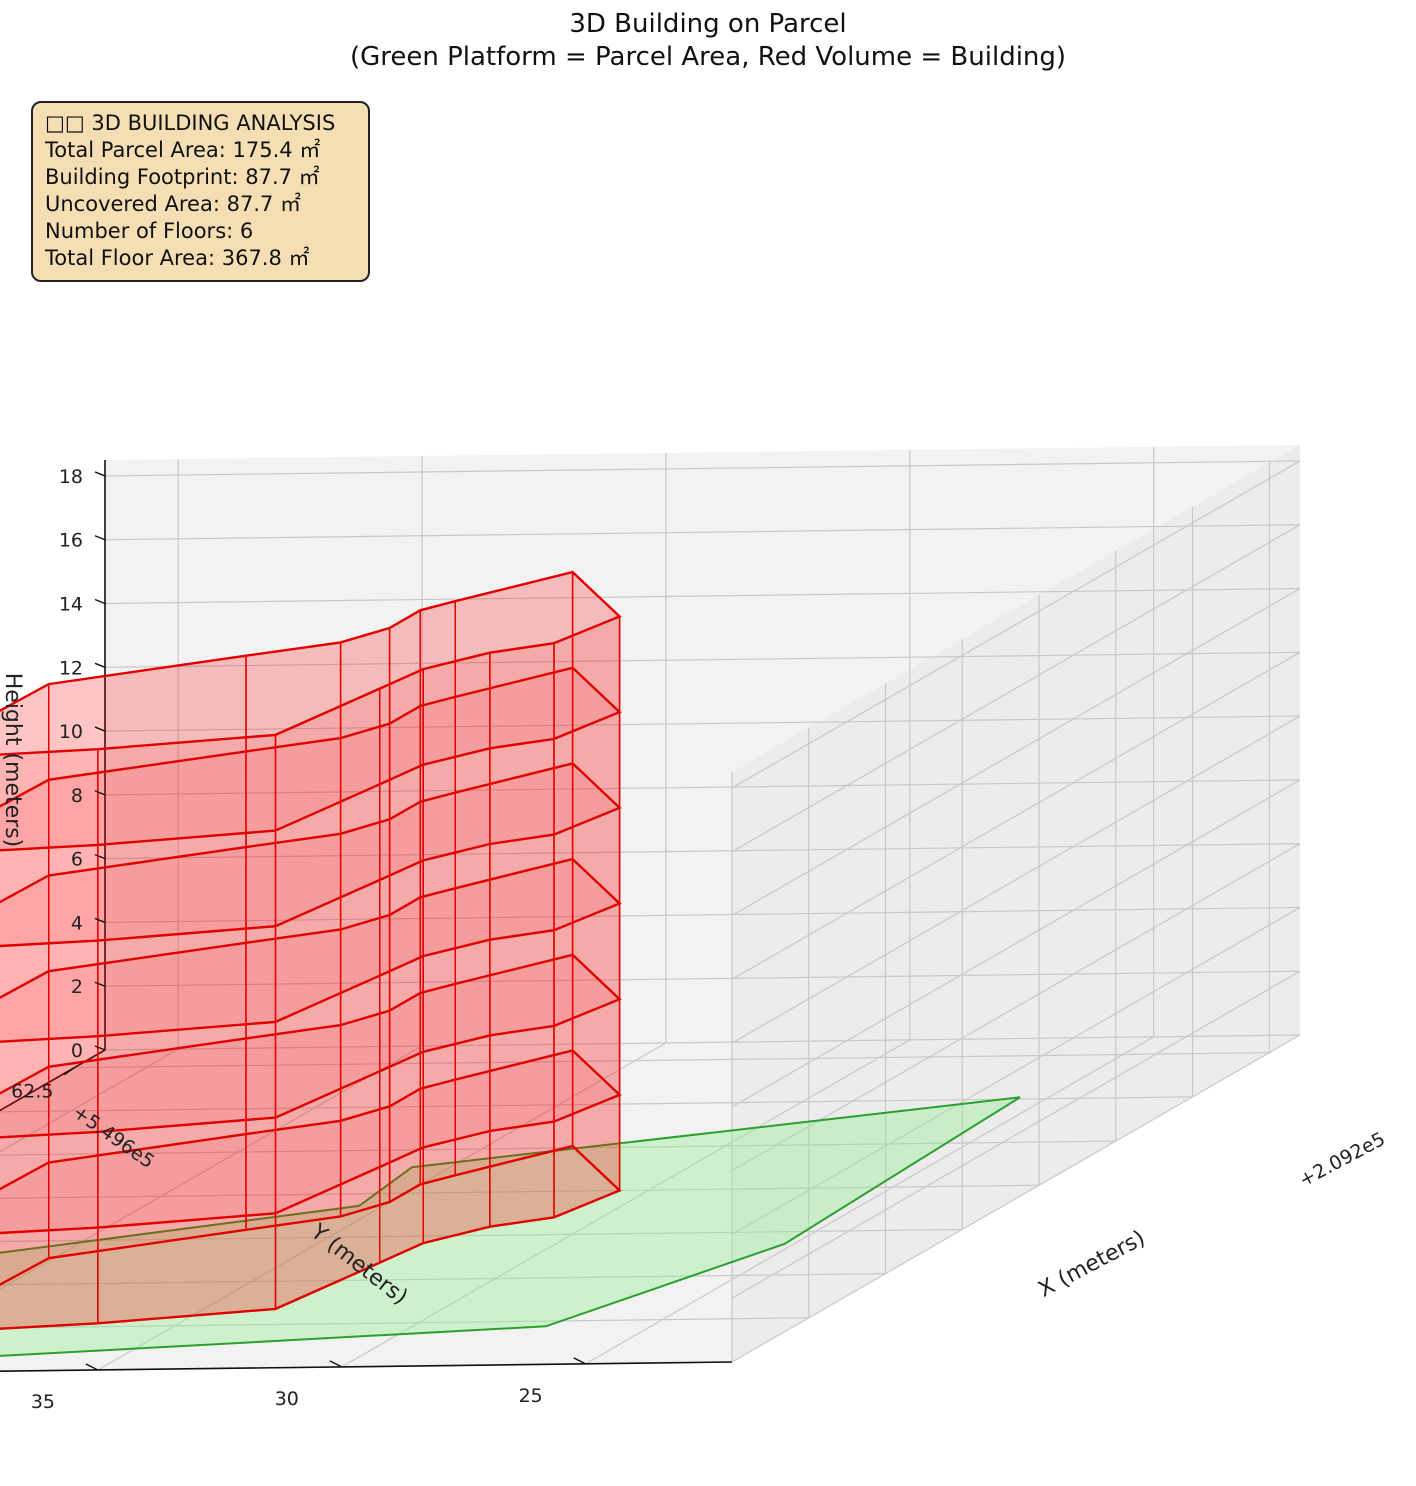  Describe the element at coordinates (77, 796) in the screenshot. I see `z-tick-label: 8` at that location.